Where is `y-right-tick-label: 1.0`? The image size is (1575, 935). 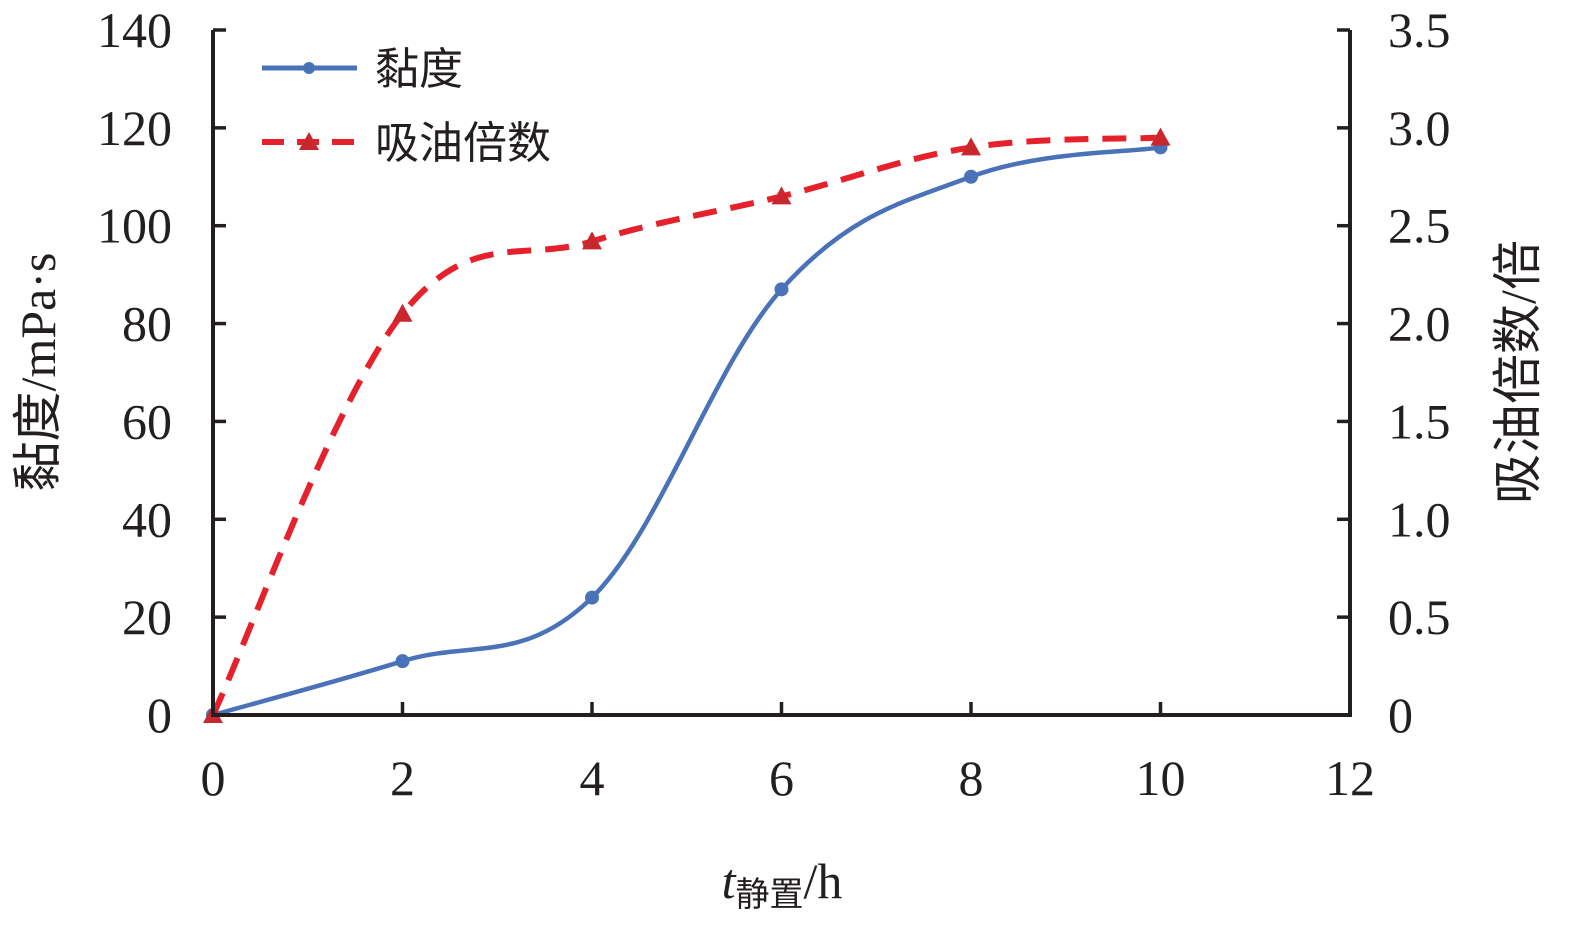
y-right-tick-label: 1.0 is located at coordinates (1419, 519).